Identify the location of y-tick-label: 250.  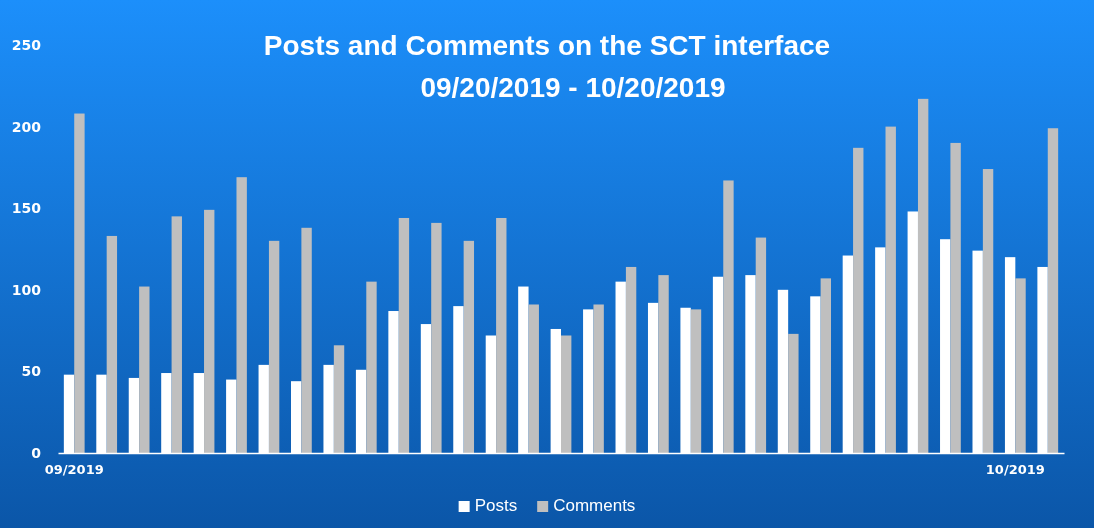
(26, 44).